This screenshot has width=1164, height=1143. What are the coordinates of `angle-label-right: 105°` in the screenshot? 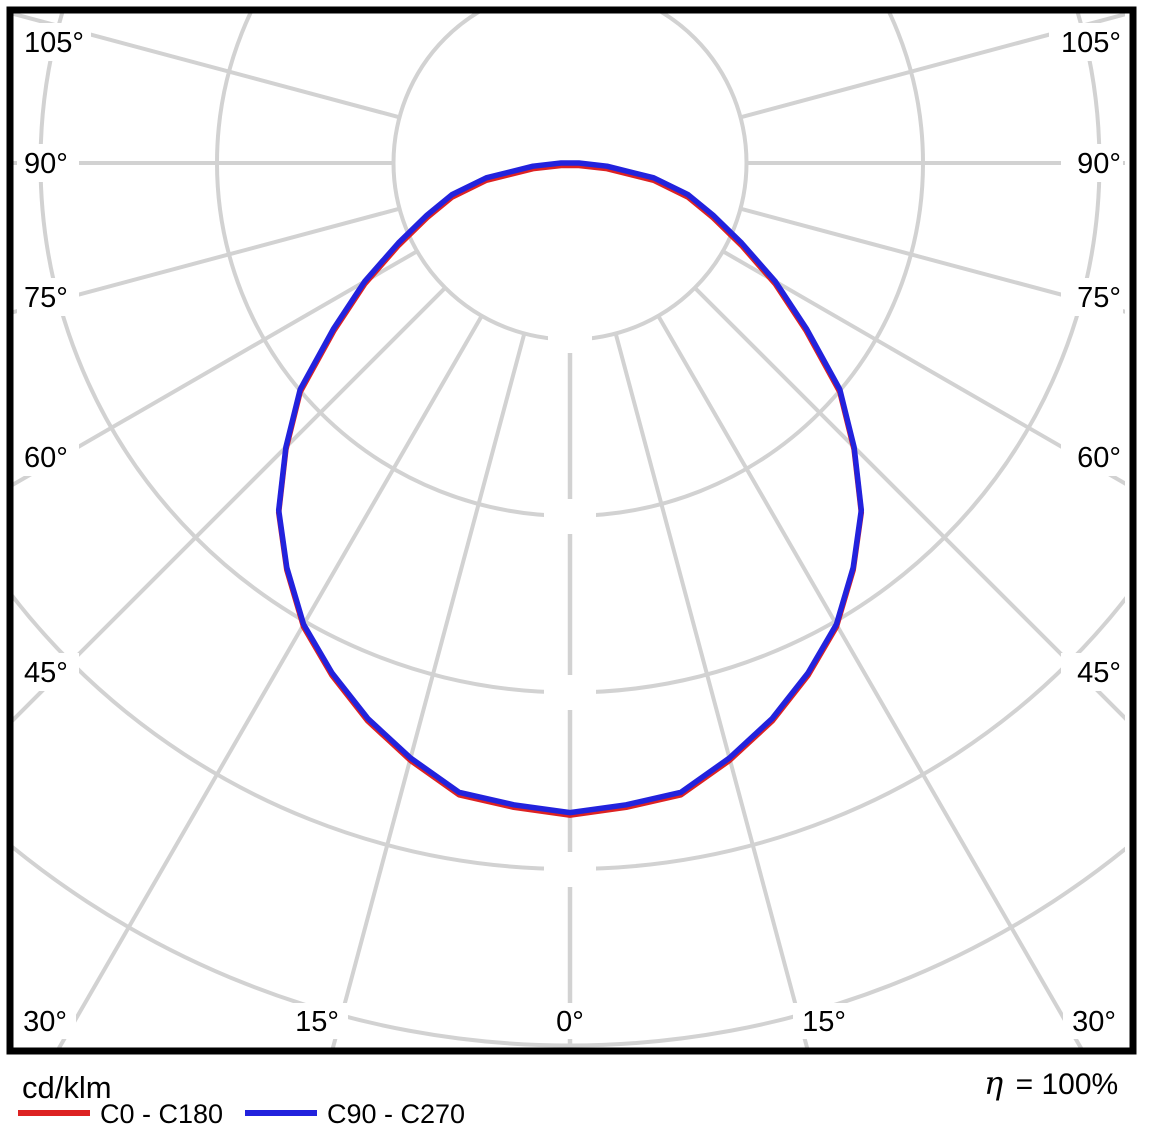 It's located at (1091, 43).